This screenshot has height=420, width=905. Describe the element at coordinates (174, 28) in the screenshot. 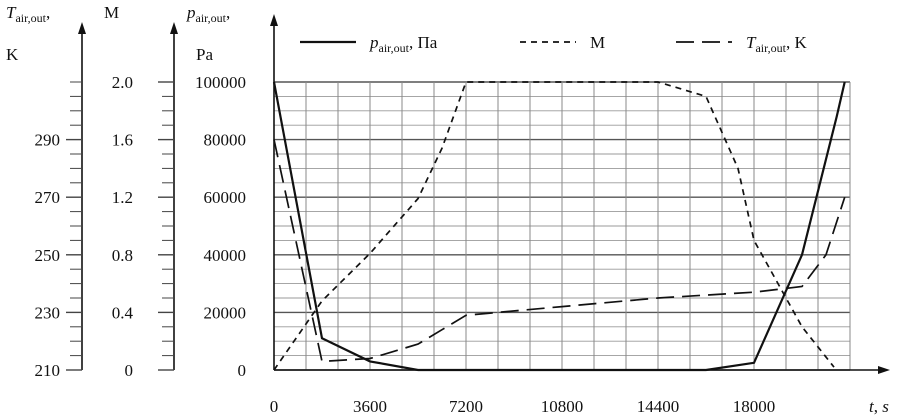

I see `M-axis-arrow` at that location.